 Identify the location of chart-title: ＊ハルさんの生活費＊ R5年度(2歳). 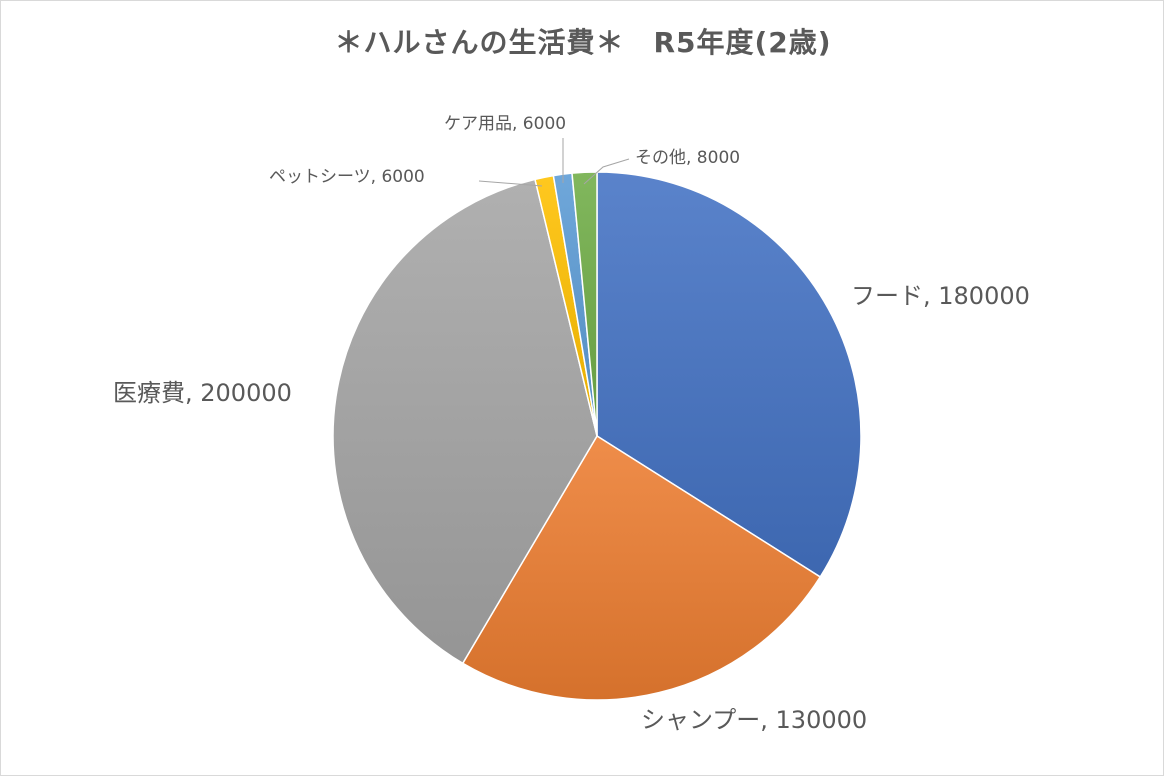
(583, 42).